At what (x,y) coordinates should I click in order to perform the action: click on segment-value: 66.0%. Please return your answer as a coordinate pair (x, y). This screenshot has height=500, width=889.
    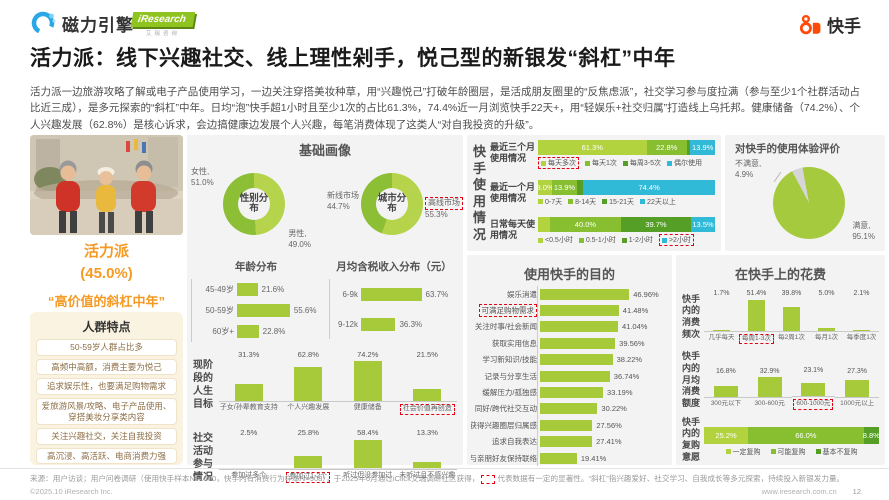
    Looking at the image, I should click on (806, 435).